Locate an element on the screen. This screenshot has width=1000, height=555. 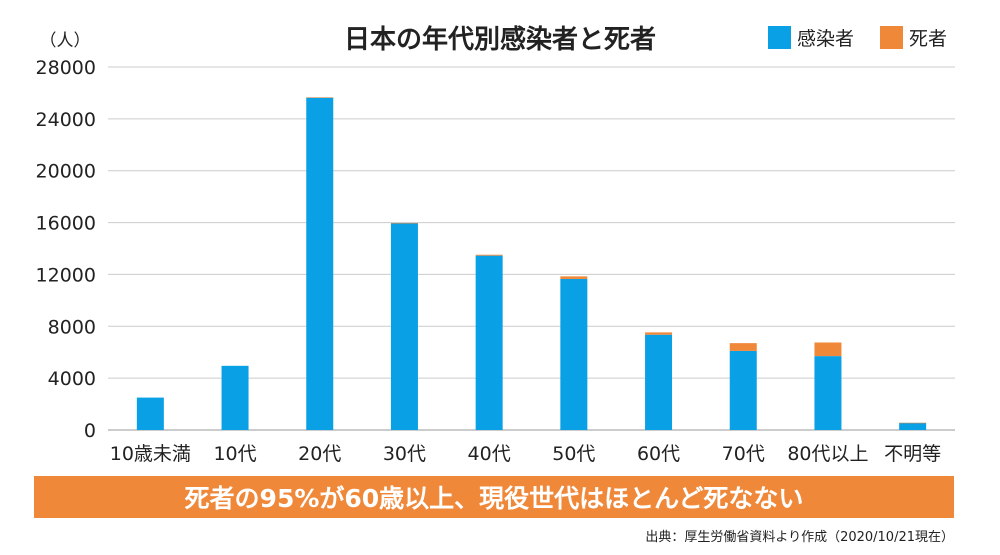
source-note: 出典：厚生労働省資料より作成（2020/10/21現在） is located at coordinates (799, 537).